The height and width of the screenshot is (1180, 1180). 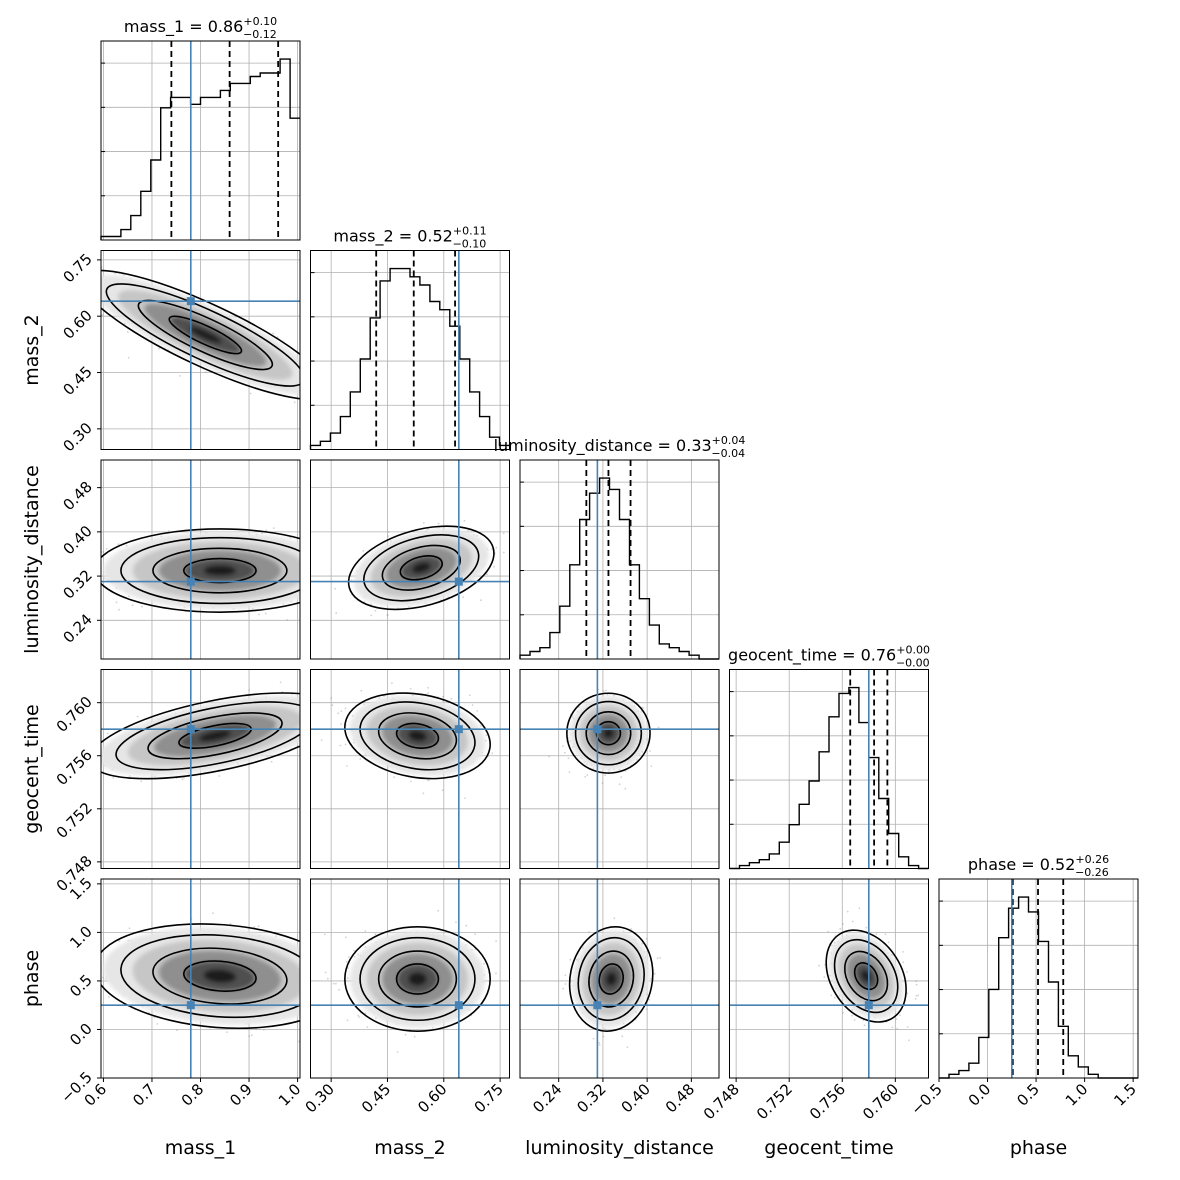 I want to click on y-tick-label: 0.60, so click(x=77, y=324).